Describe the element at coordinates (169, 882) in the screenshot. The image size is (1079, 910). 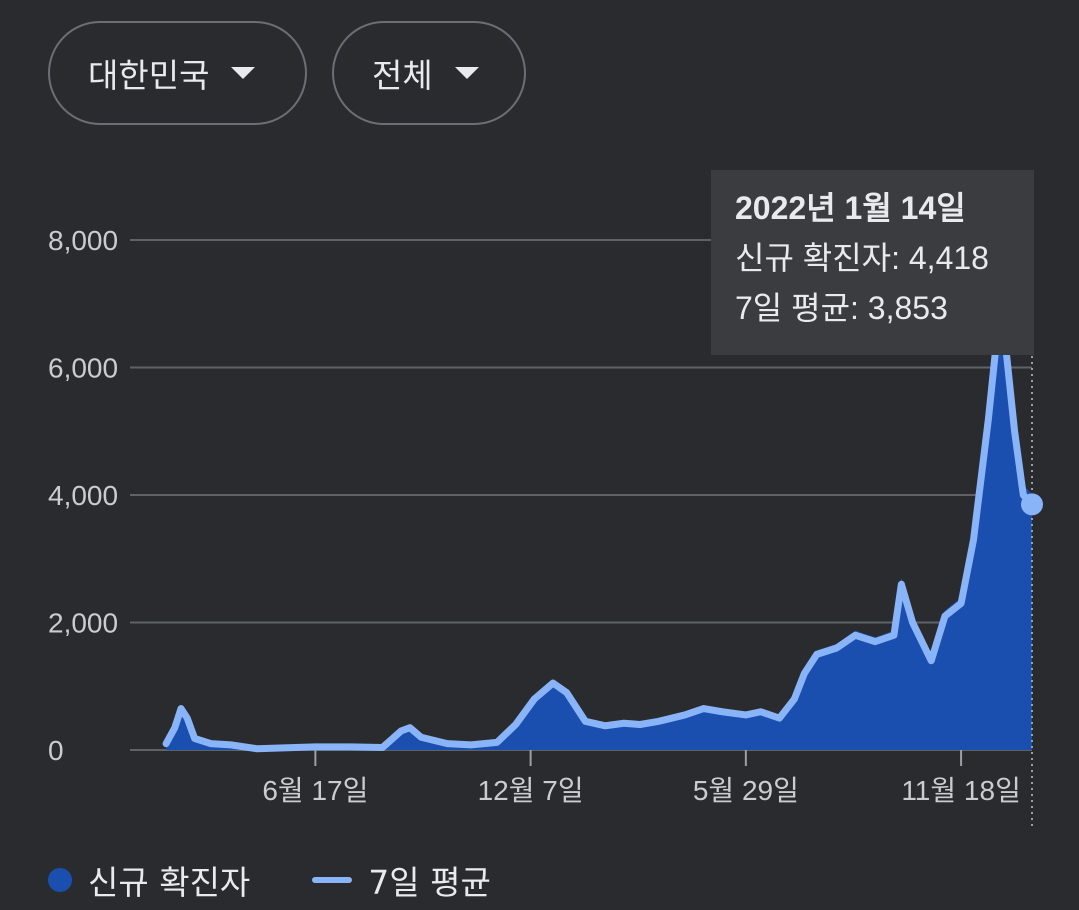
I see `new-cases-legend-label: 신규 확진자` at that location.